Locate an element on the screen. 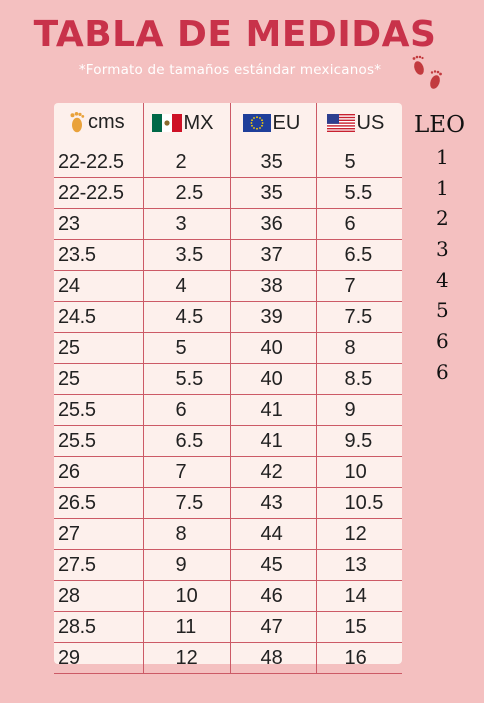 This screenshot has height=703, width=484. cell-cms: 23 is located at coordinates (98, 224).